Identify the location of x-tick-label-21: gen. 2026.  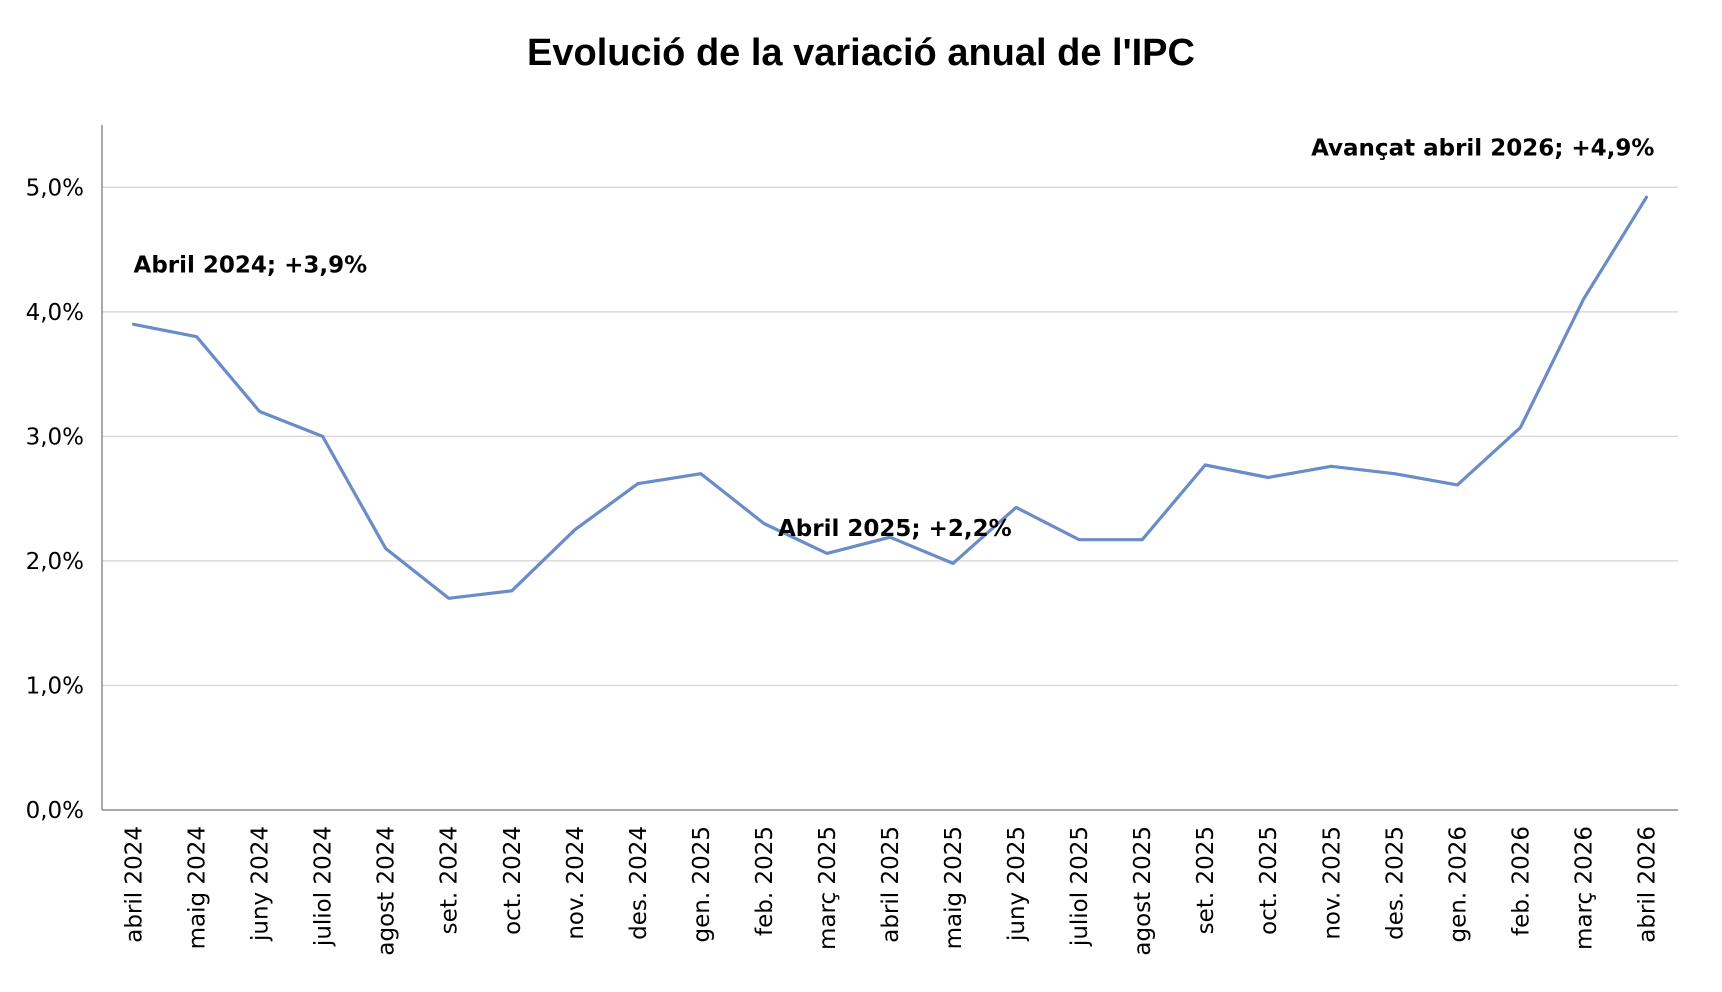
(1458, 884).